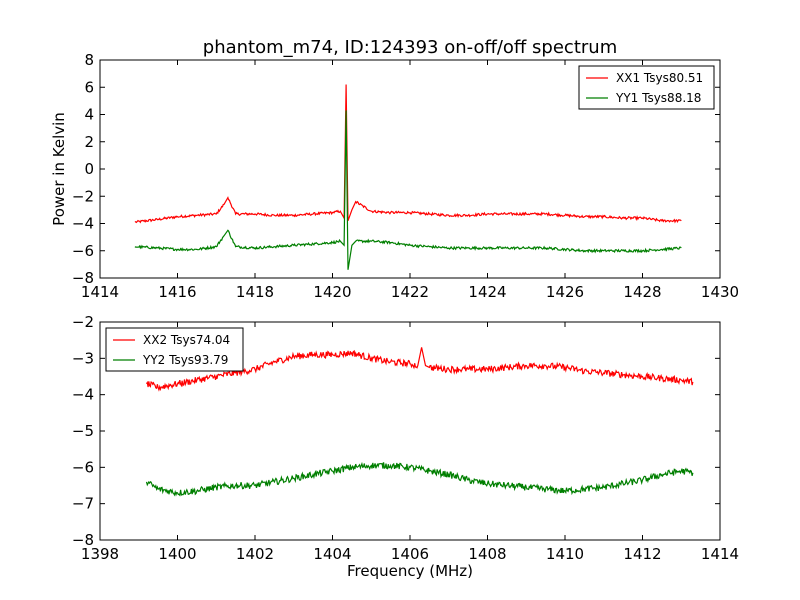  What do you see at coordinates (658, 98) in the screenshot?
I see `legend-label: YY1 Tsys88.18` at bounding box center [658, 98].